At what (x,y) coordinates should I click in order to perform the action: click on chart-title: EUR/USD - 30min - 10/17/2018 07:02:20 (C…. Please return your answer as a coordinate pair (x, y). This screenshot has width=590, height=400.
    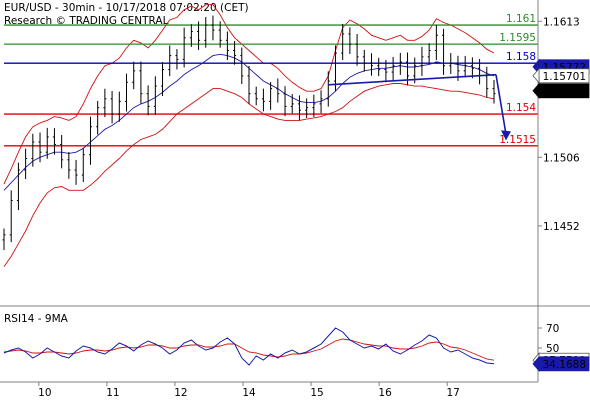
    Looking at the image, I should click on (126, 8).